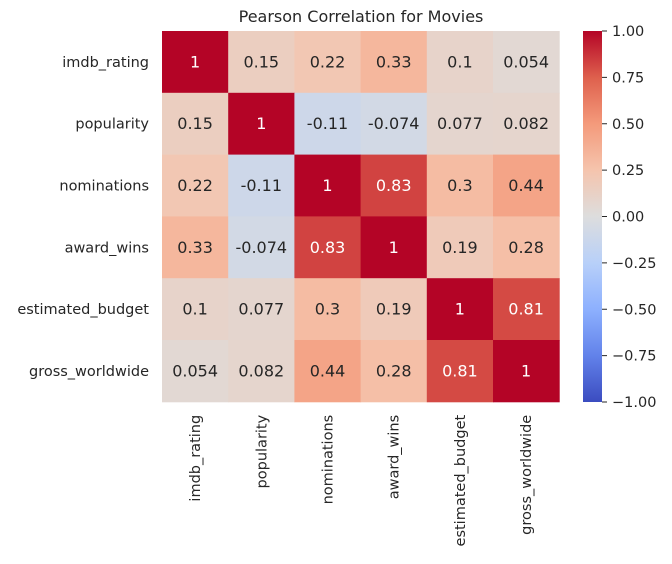 The image size is (672, 564). I want to click on colorbar-tick-label: 1.00, so click(628, 32).